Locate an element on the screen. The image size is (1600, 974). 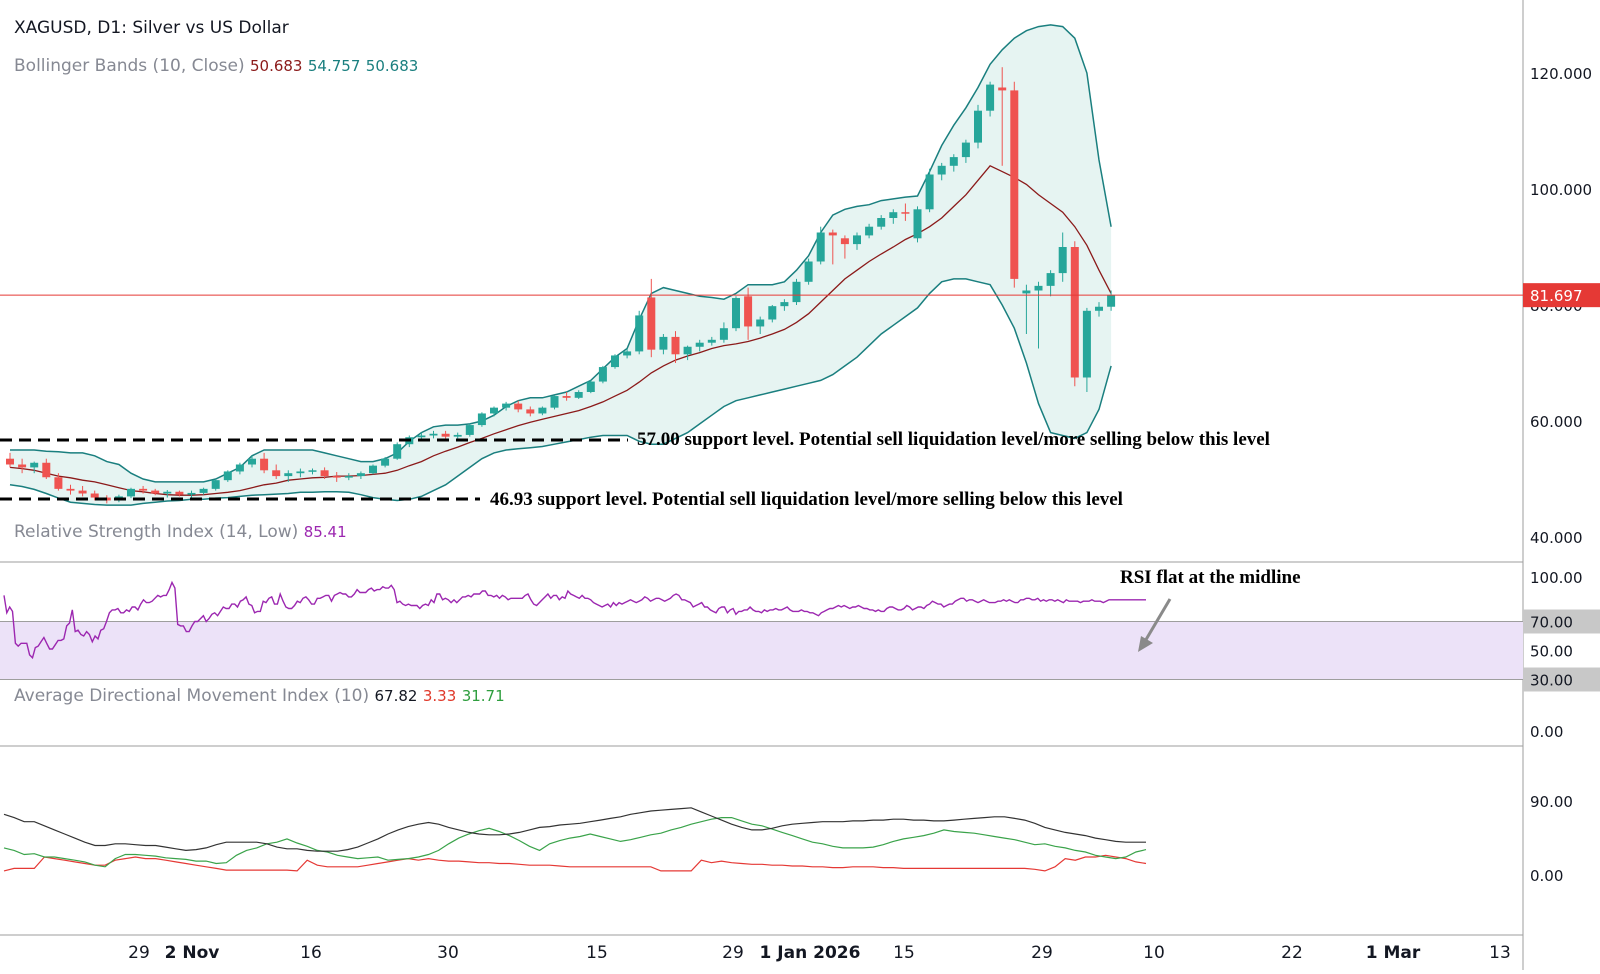
adx-tick-label: 90.00 is located at coordinates (1551, 802).